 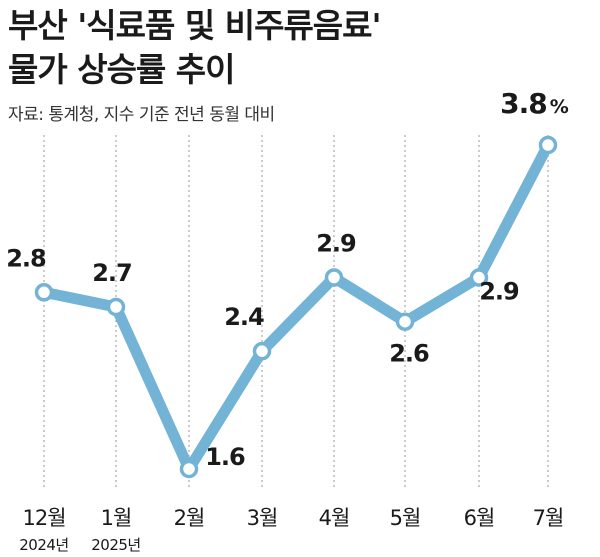 I want to click on data-label-6: 2.6, so click(x=409, y=354).